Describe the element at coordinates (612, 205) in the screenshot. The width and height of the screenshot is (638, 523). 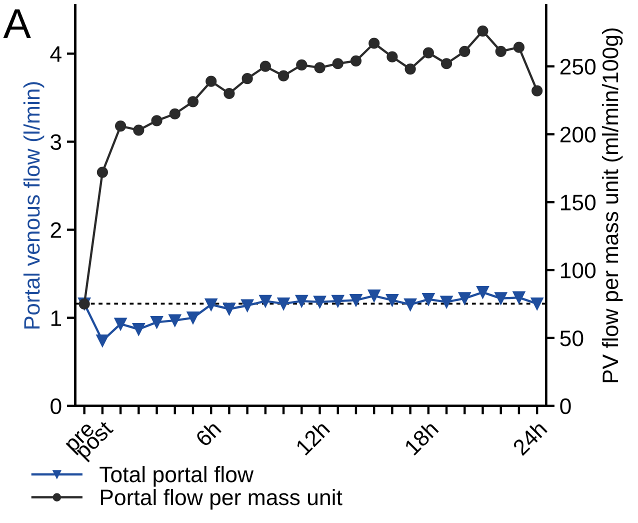
I see `y2-axis-title: PV flow per mass unit (ml/min/100g)` at that location.